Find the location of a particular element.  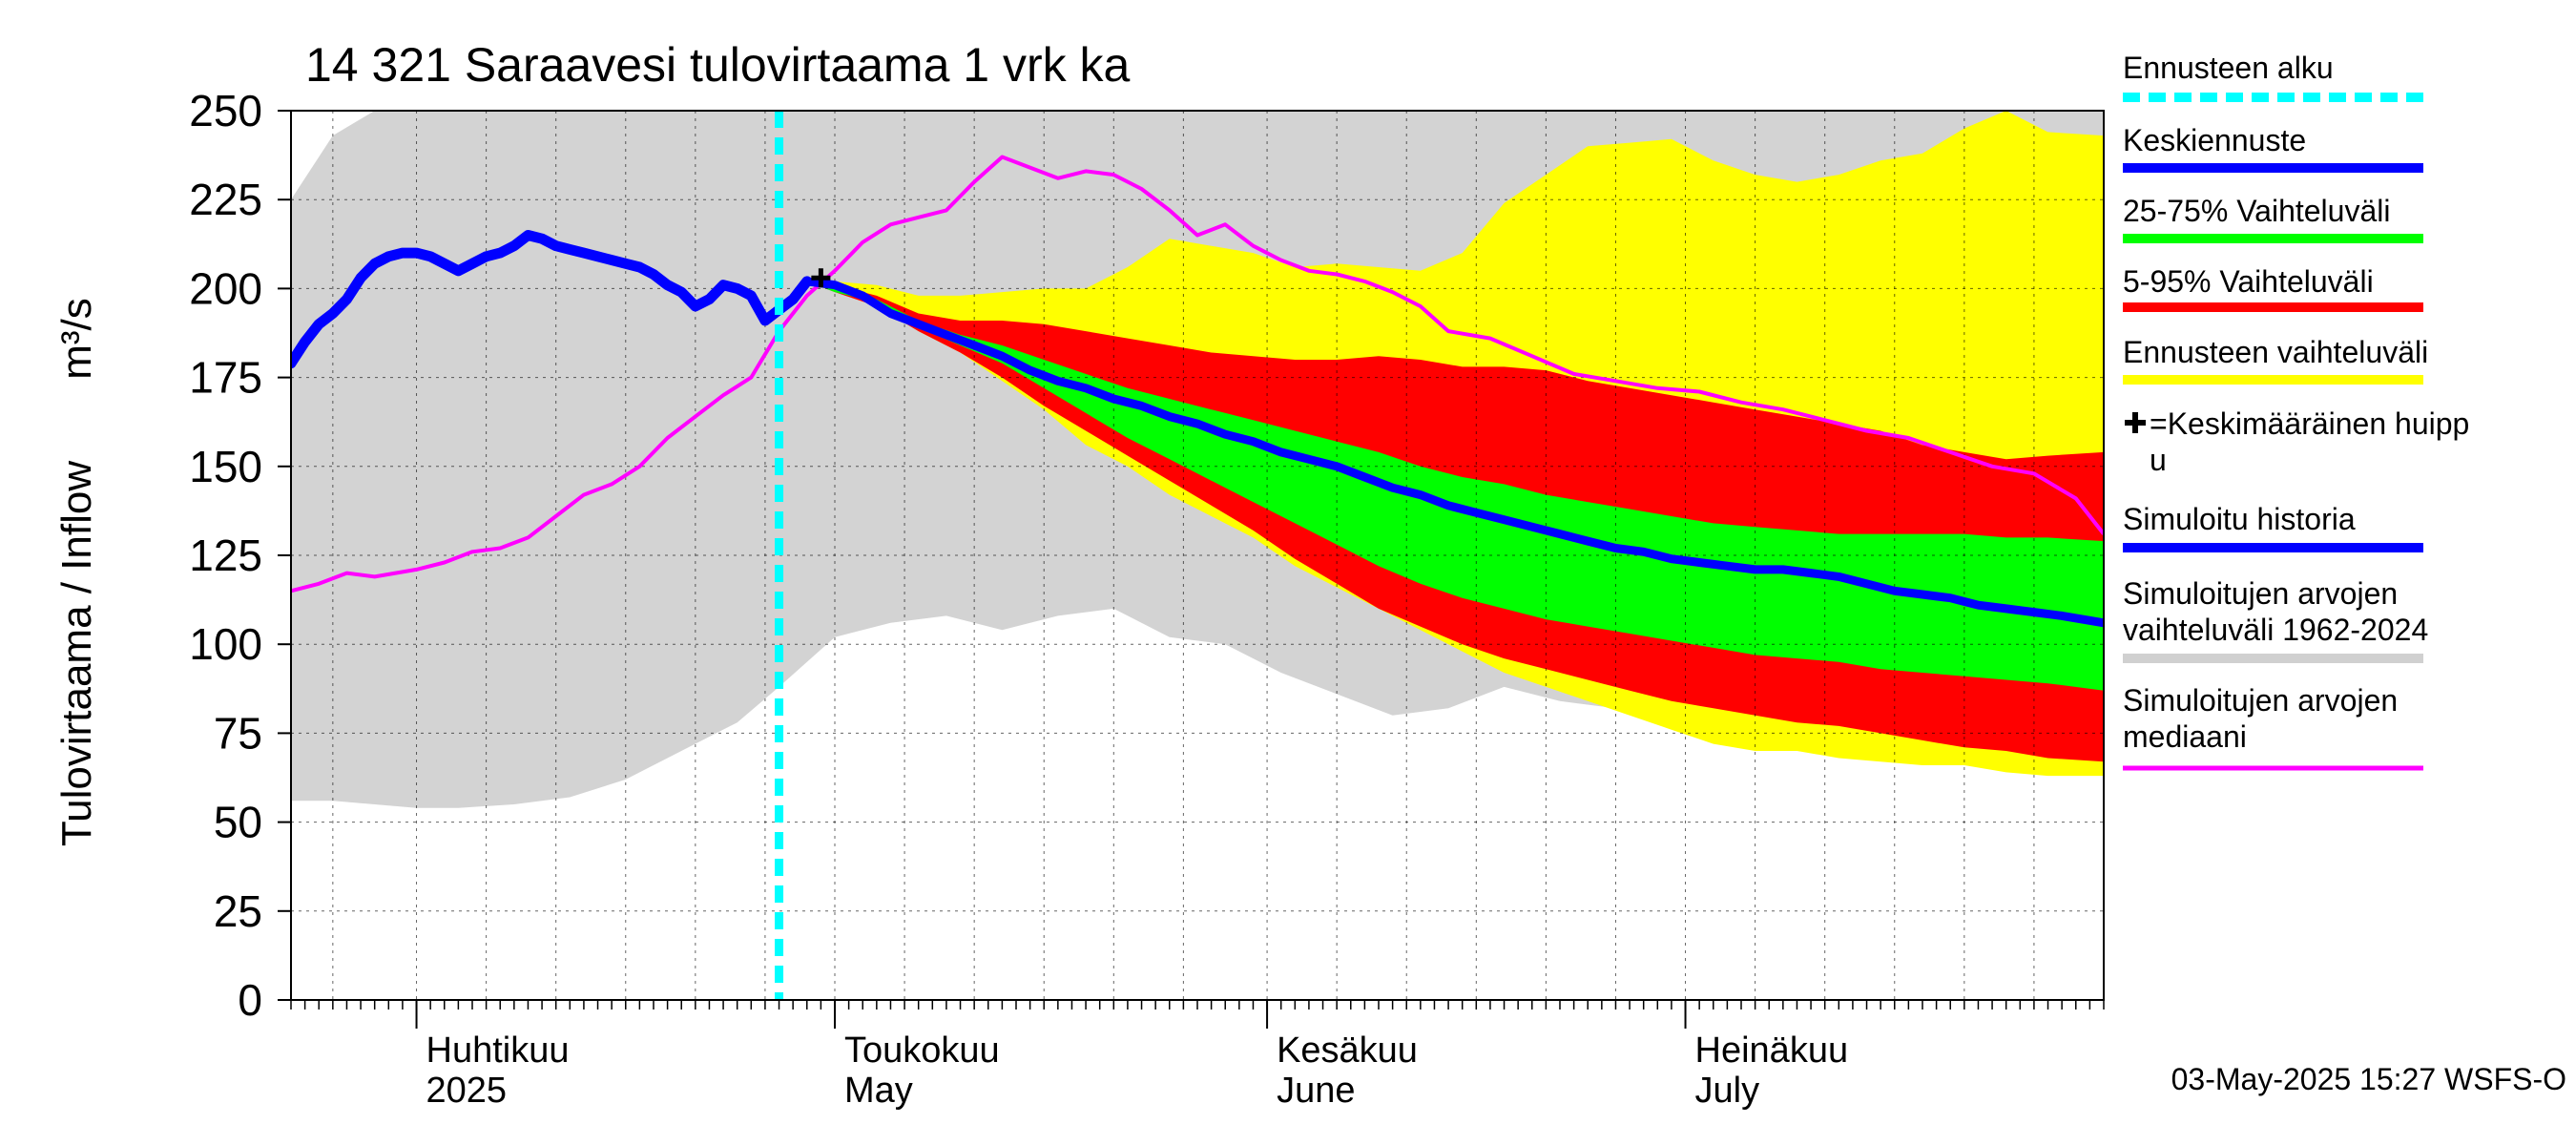

legend-label: u is located at coordinates (2158, 460).